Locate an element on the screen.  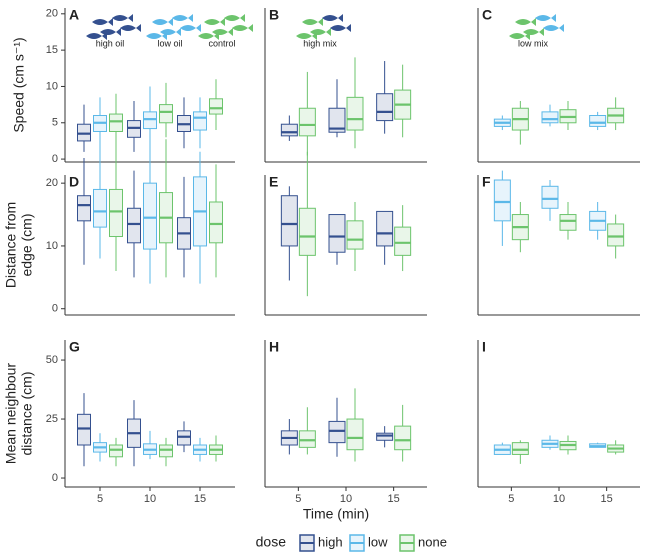
y-axis-title: Mean neighbour is located at coordinates (11, 414).